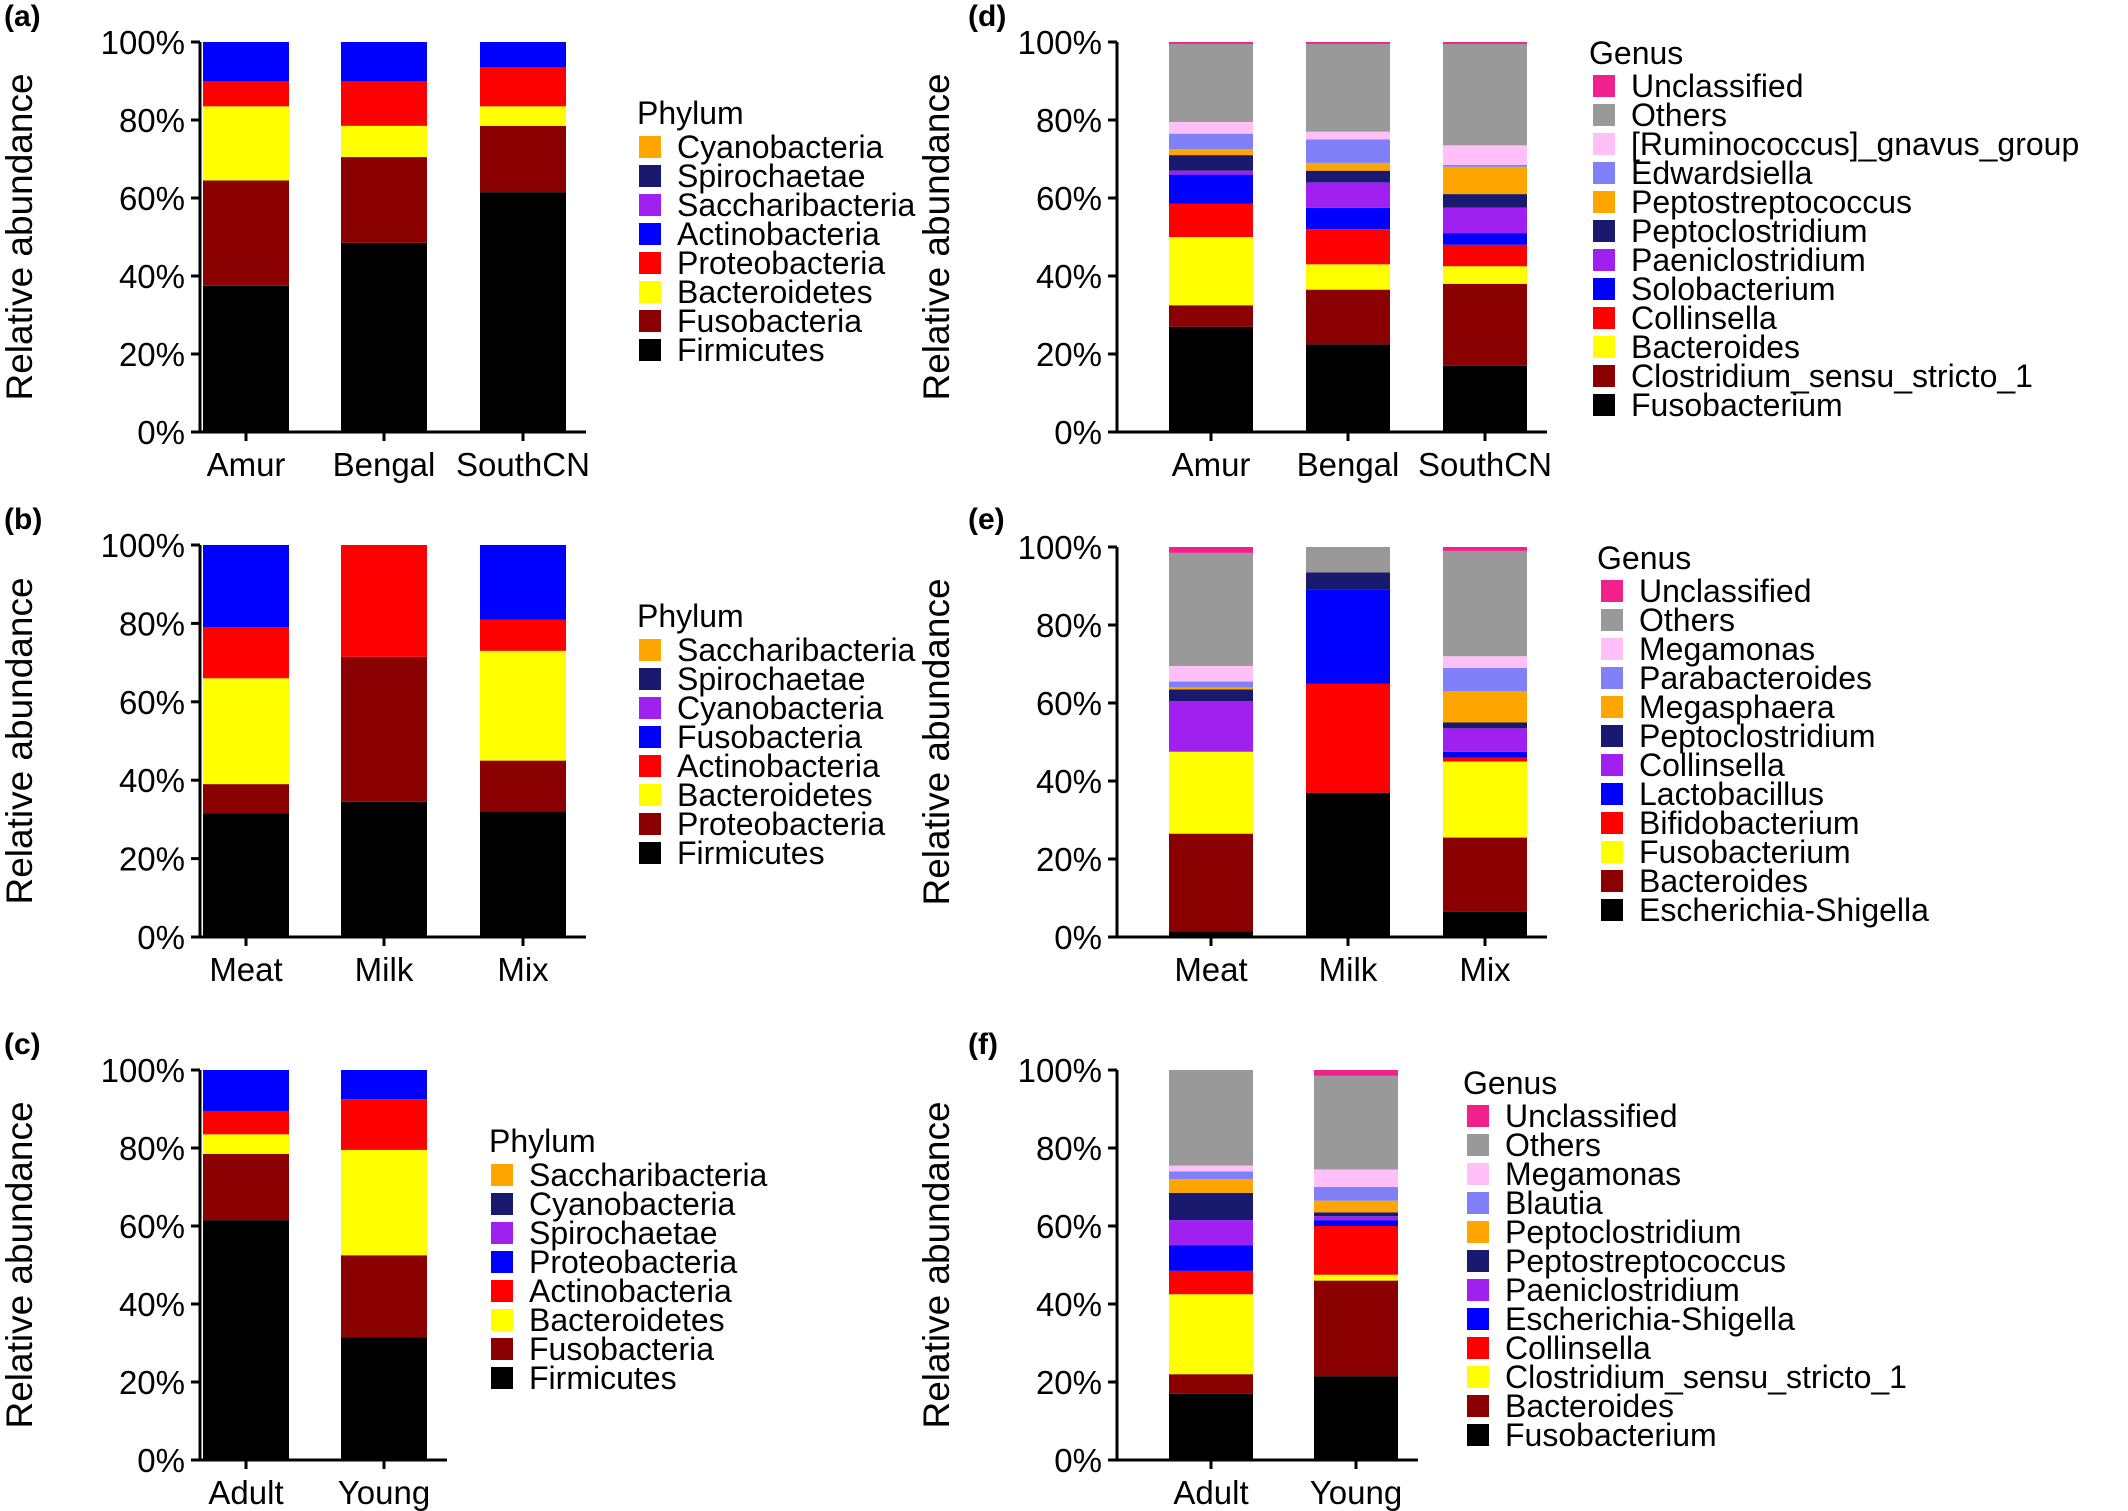 This screenshot has width=2128, height=1511. Describe the element at coordinates (1727, 649) in the screenshot. I see `legend-label: Megamonas` at that location.